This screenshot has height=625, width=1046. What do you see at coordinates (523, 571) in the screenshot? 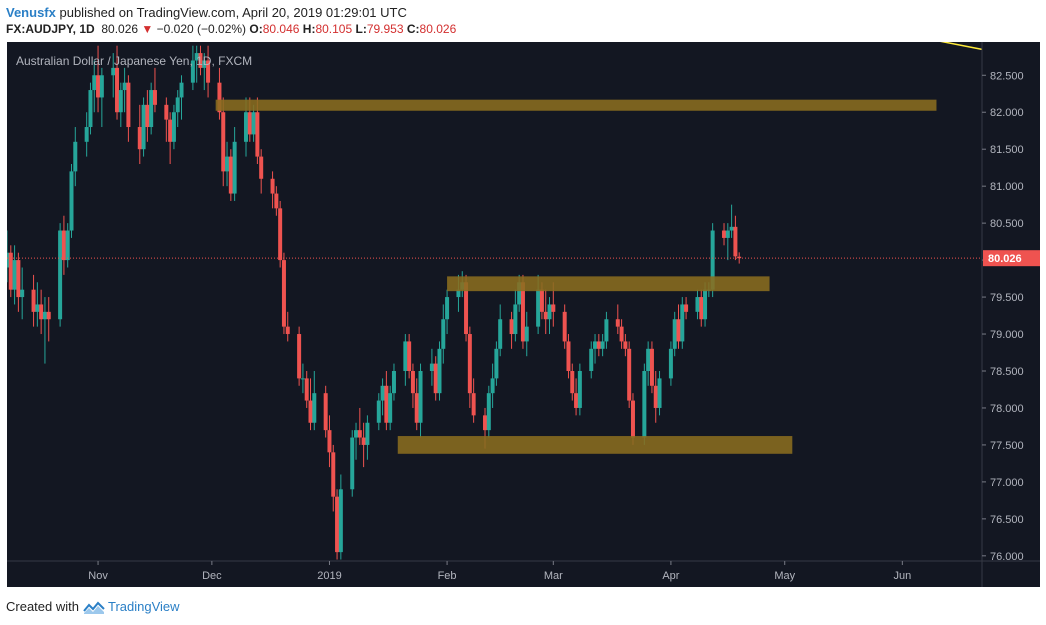
I see `time-axis: Nov Dec 2019 Feb Mar Apr May Jun` at bounding box center [523, 571].